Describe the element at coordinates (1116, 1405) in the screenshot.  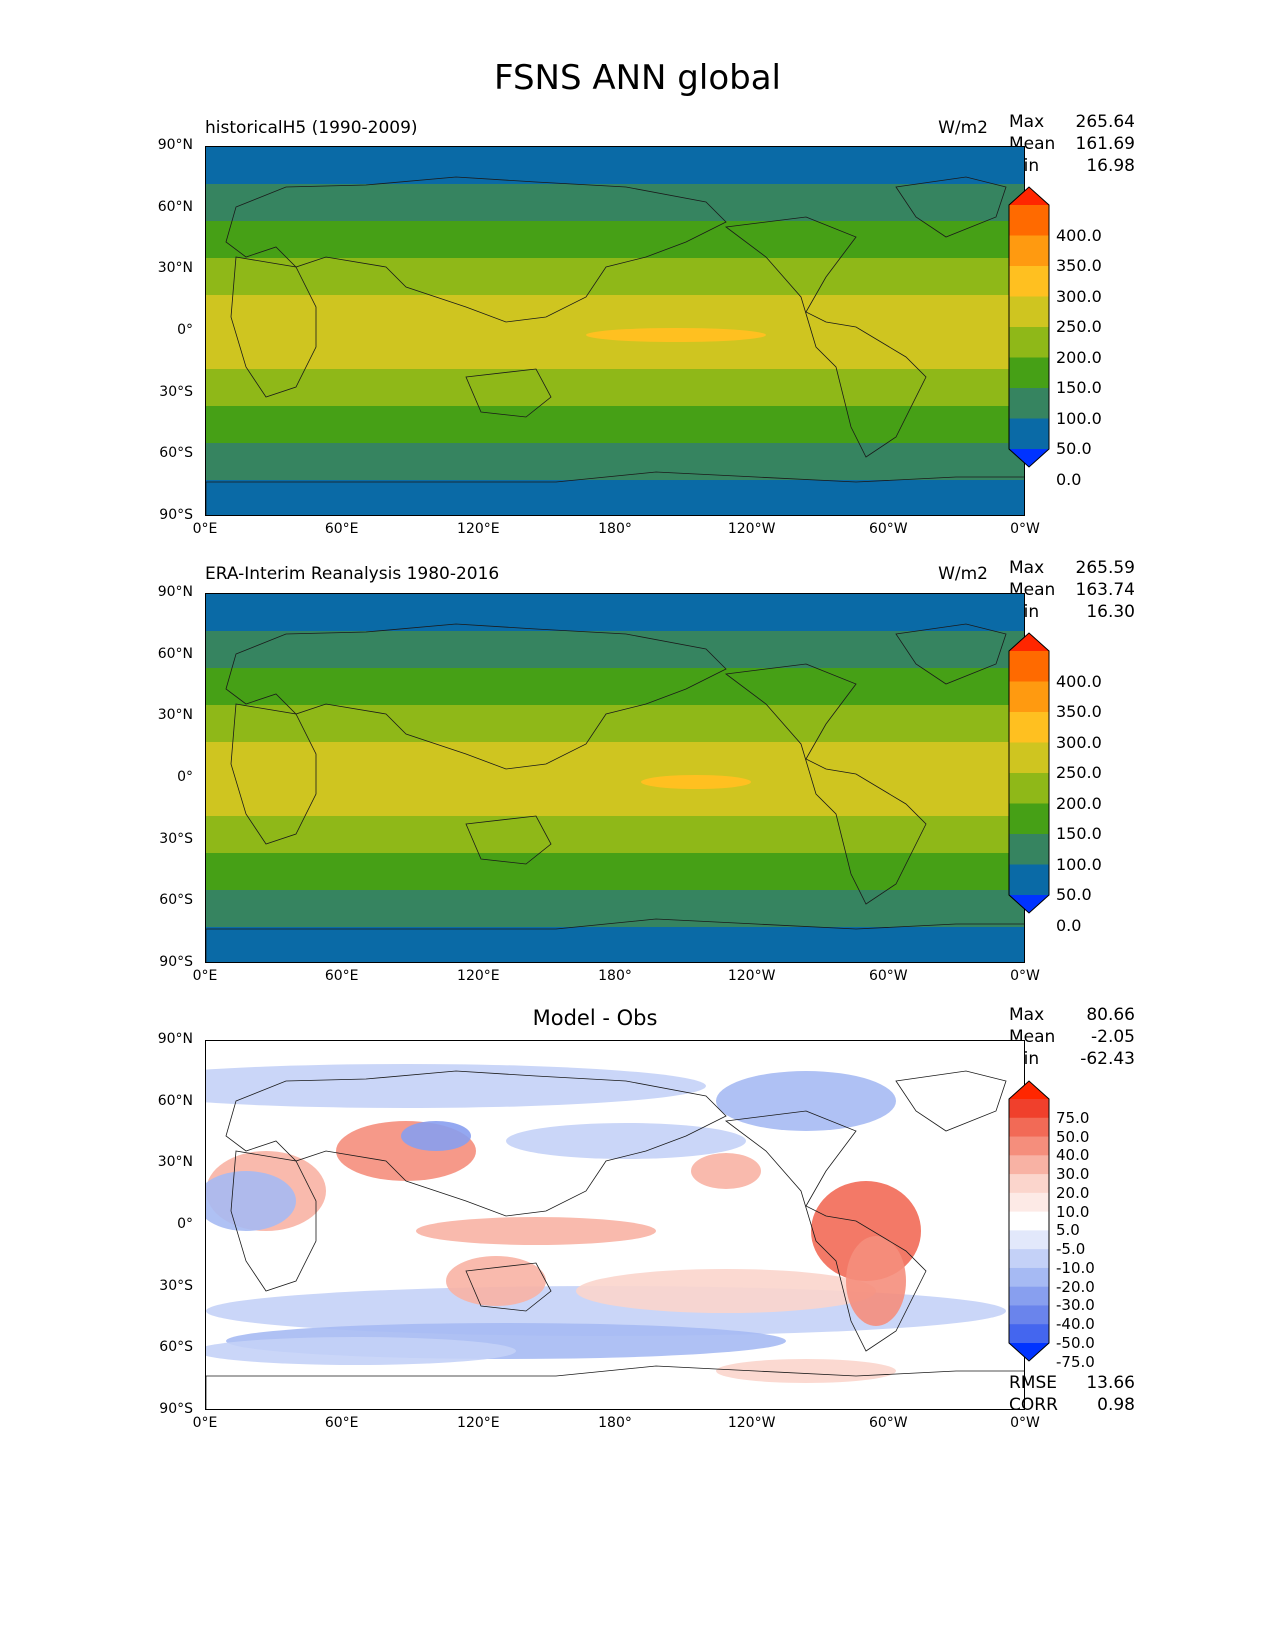
I see `stat-value: 0.98` at that location.